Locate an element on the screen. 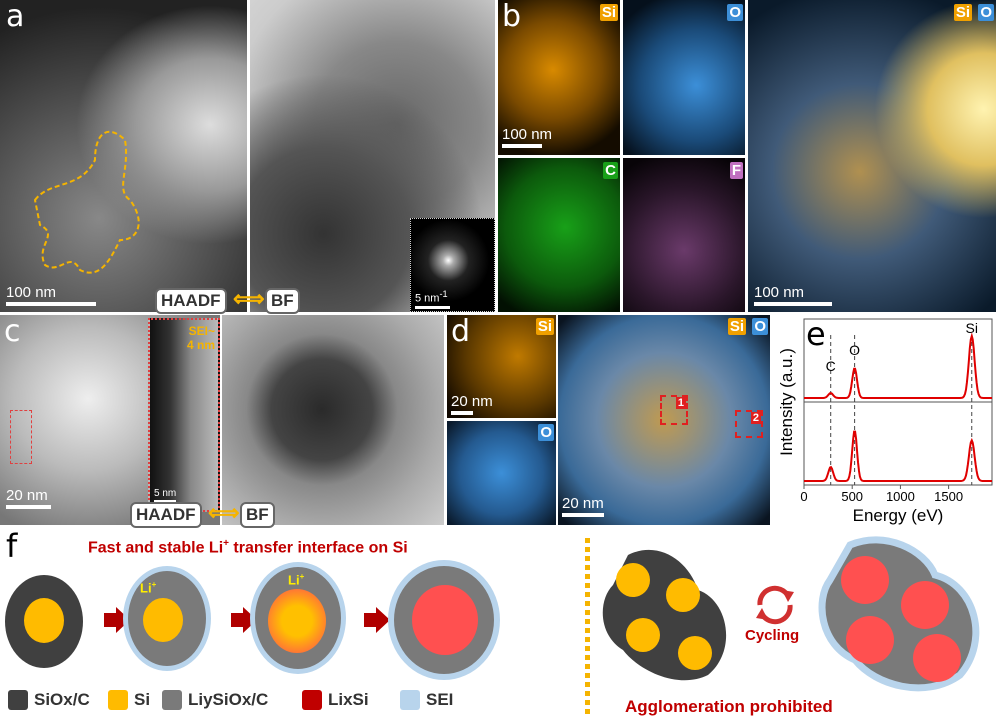 The width and height of the screenshot is (996, 720). haadf-label-a: HAADF is located at coordinates (191, 301).